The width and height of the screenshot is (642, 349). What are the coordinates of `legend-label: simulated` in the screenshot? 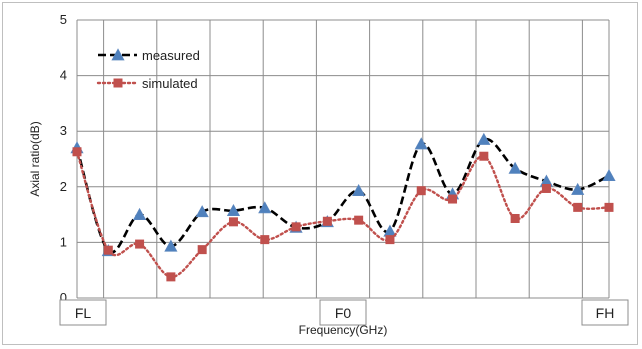 It's located at (170, 83).